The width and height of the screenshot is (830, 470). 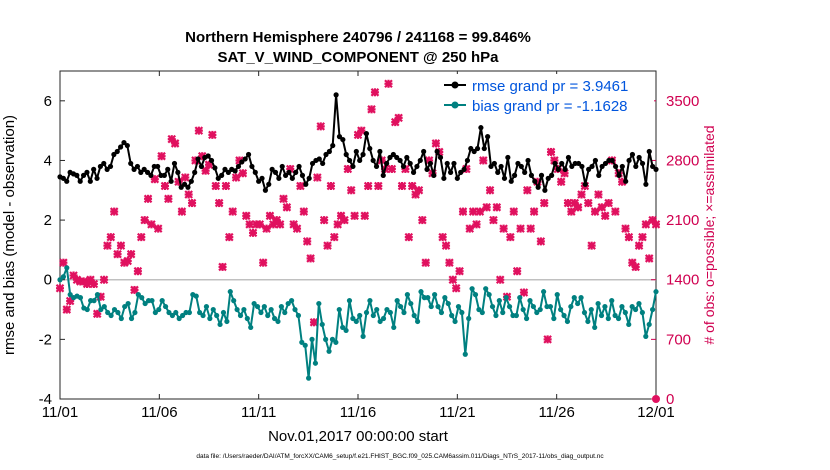 What do you see at coordinates (48, 280) in the screenshot?
I see `y-left-tick-label: 0` at bounding box center [48, 280].